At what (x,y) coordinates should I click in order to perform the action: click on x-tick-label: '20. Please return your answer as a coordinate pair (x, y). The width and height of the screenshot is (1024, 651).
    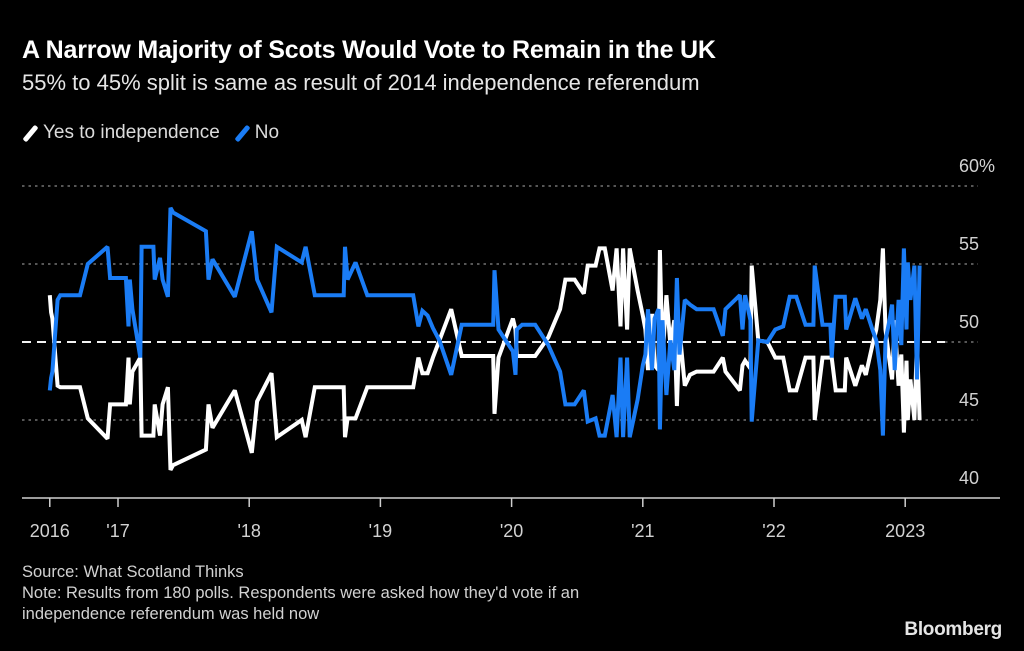
    Looking at the image, I should click on (511, 531).